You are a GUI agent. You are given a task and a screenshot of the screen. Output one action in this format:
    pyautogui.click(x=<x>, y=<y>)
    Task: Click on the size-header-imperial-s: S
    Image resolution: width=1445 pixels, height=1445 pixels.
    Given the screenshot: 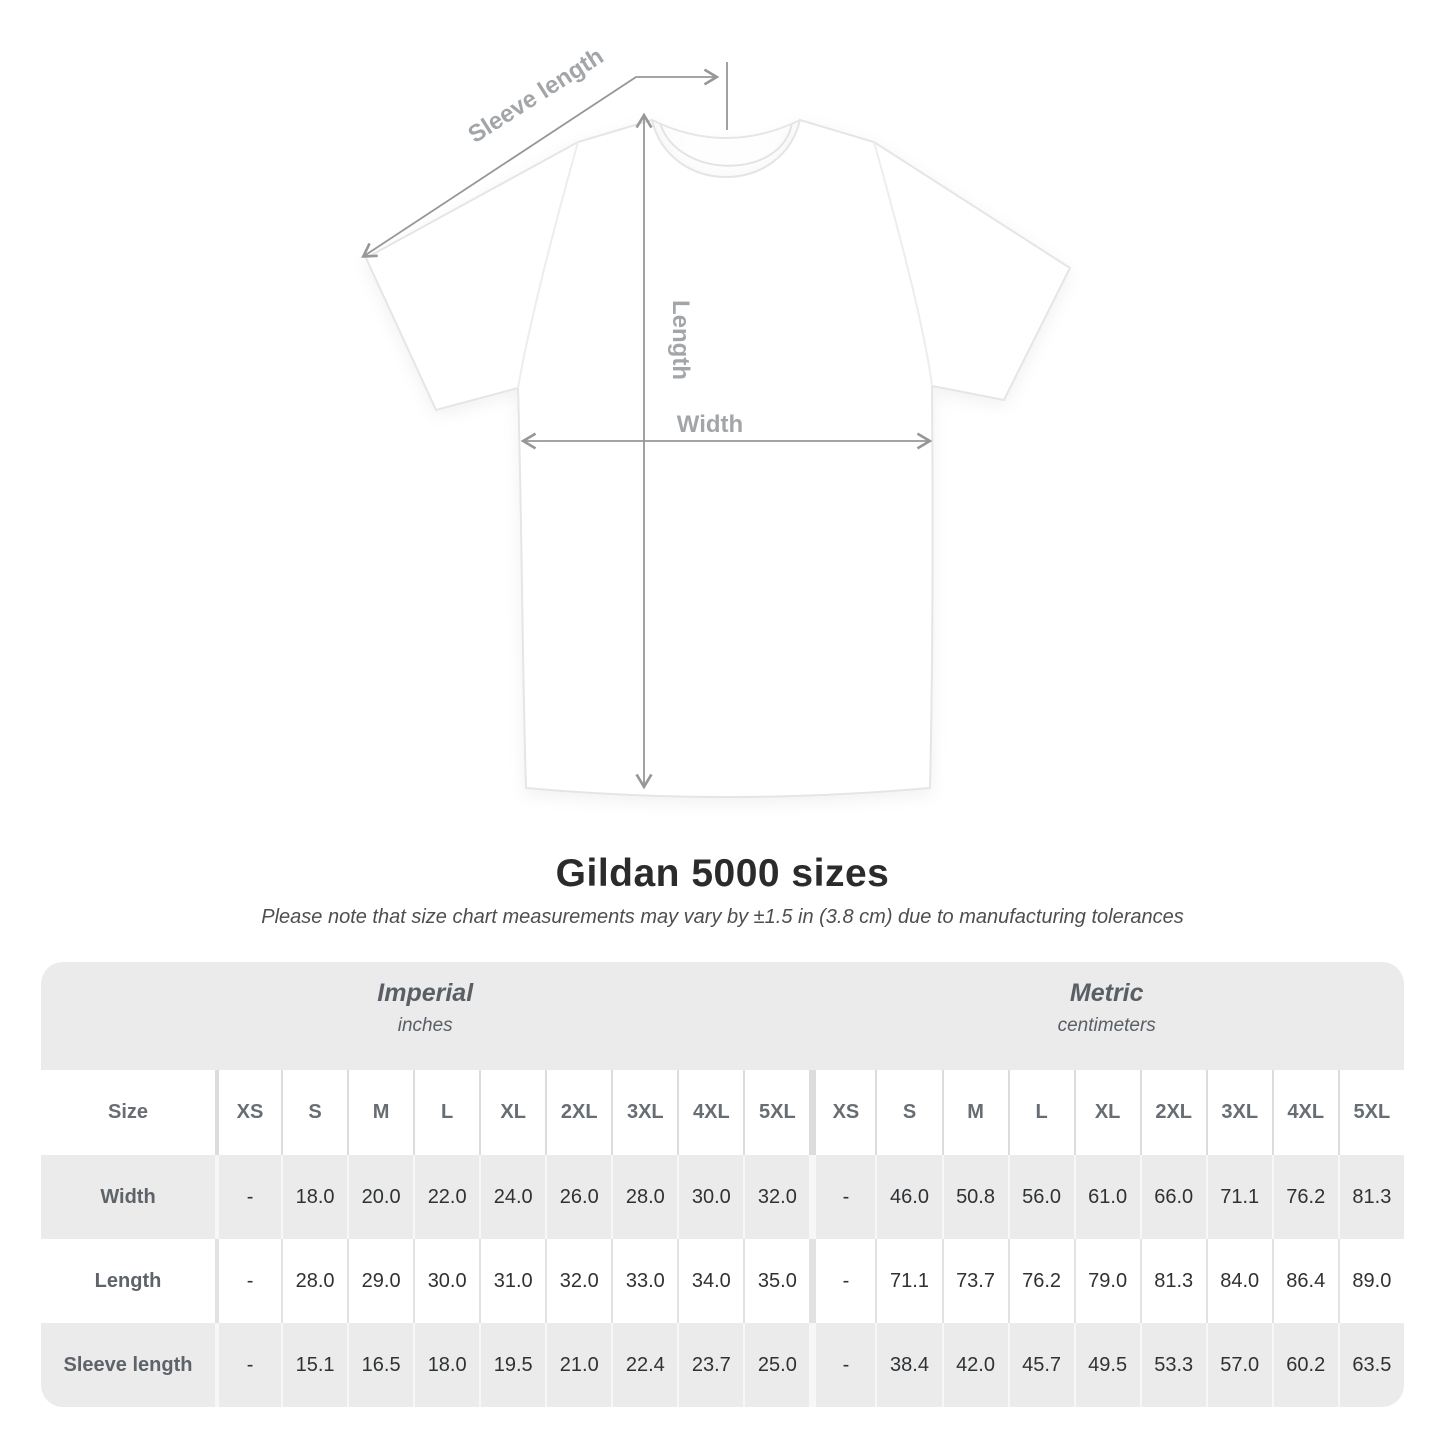 What is the action you would take?
    pyautogui.click(x=314, y=1112)
    